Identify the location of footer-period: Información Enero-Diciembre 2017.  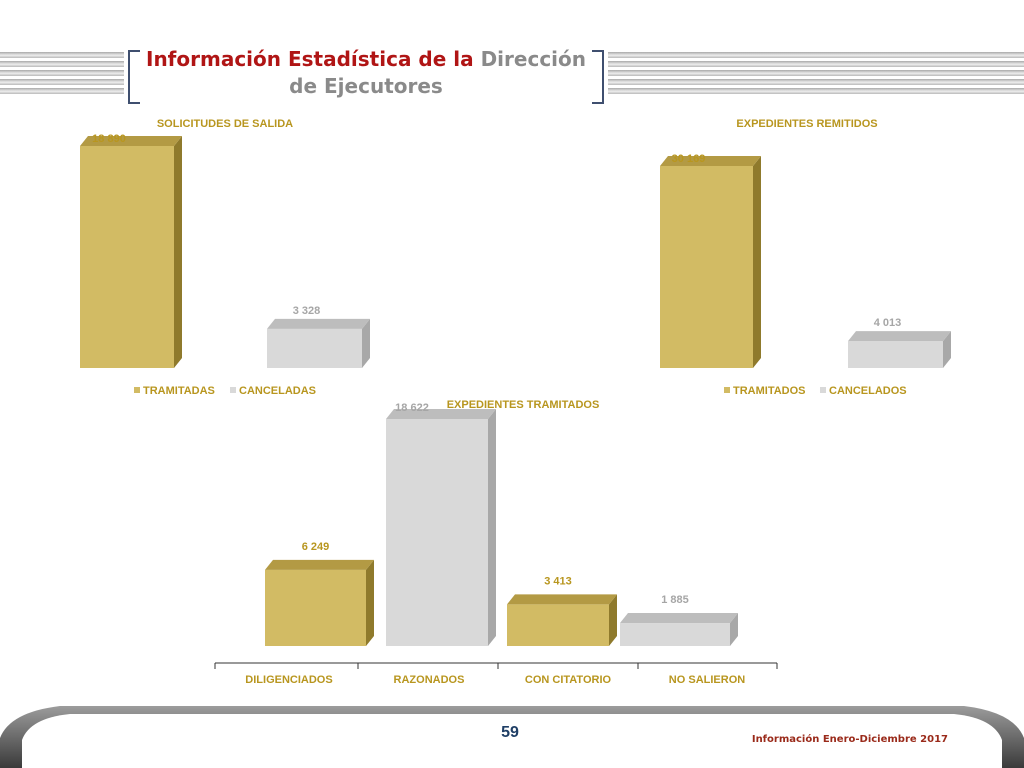
(849, 739).